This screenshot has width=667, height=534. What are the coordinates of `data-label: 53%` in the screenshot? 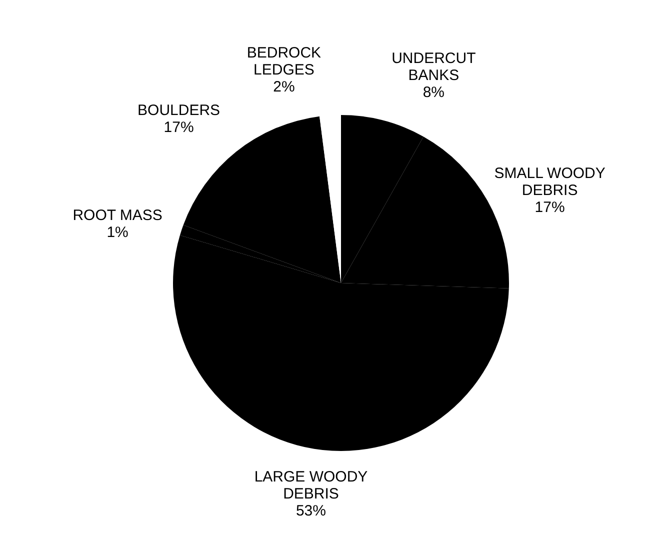 It's located at (311, 511).